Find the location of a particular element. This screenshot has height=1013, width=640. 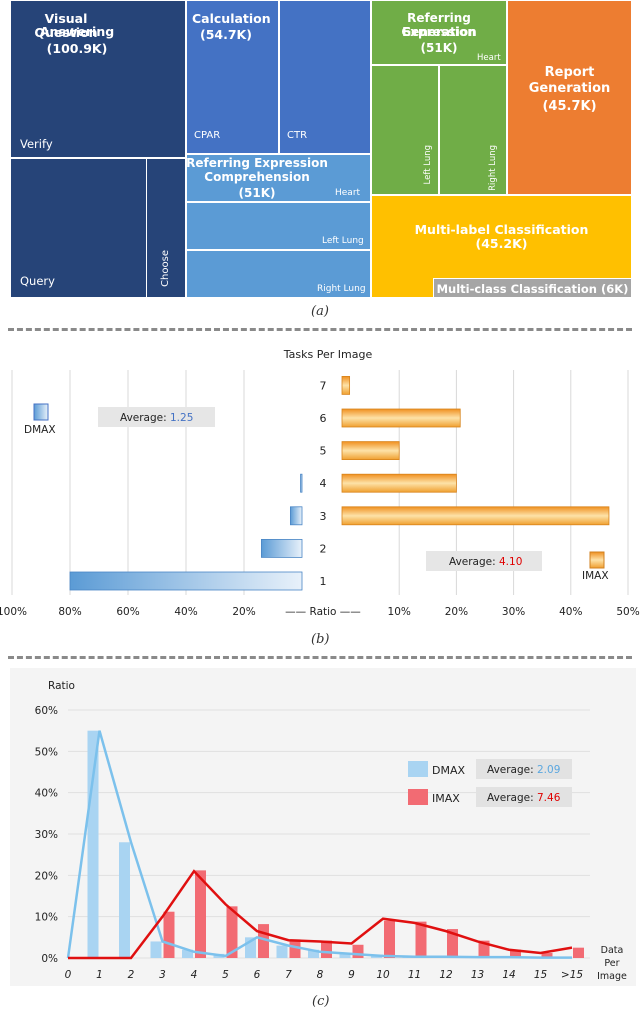

tm-rec-title1: Referring Expression is located at coordinates (257, 163).